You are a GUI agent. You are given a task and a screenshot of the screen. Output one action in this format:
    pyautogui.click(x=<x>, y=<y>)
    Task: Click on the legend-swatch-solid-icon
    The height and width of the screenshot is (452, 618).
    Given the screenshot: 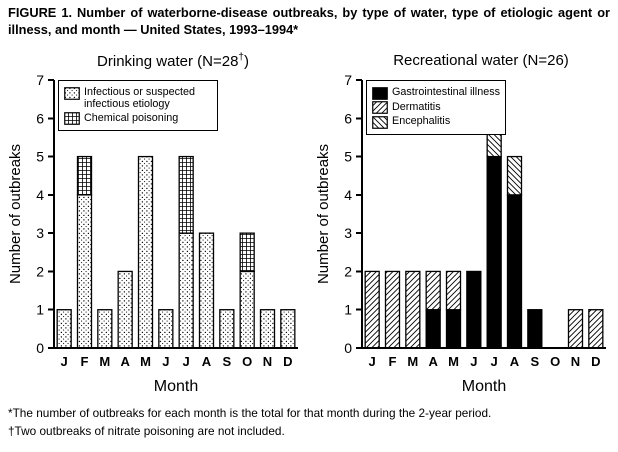 What is the action you would take?
    pyautogui.click(x=380, y=93)
    